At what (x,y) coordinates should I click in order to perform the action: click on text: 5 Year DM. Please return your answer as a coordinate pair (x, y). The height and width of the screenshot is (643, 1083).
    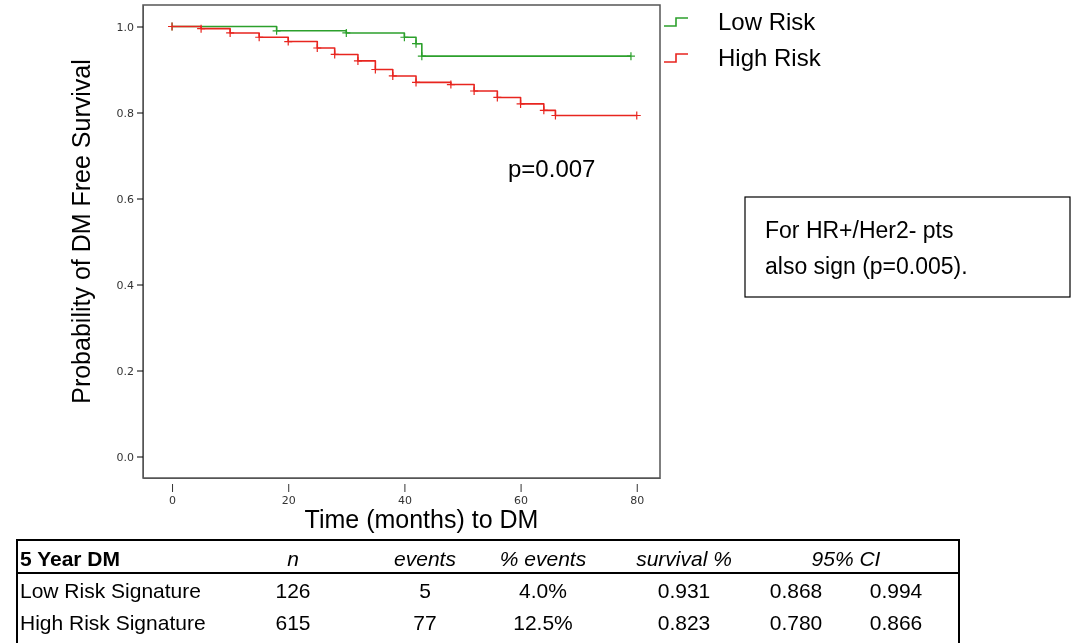
    Looking at the image, I should click on (70, 558).